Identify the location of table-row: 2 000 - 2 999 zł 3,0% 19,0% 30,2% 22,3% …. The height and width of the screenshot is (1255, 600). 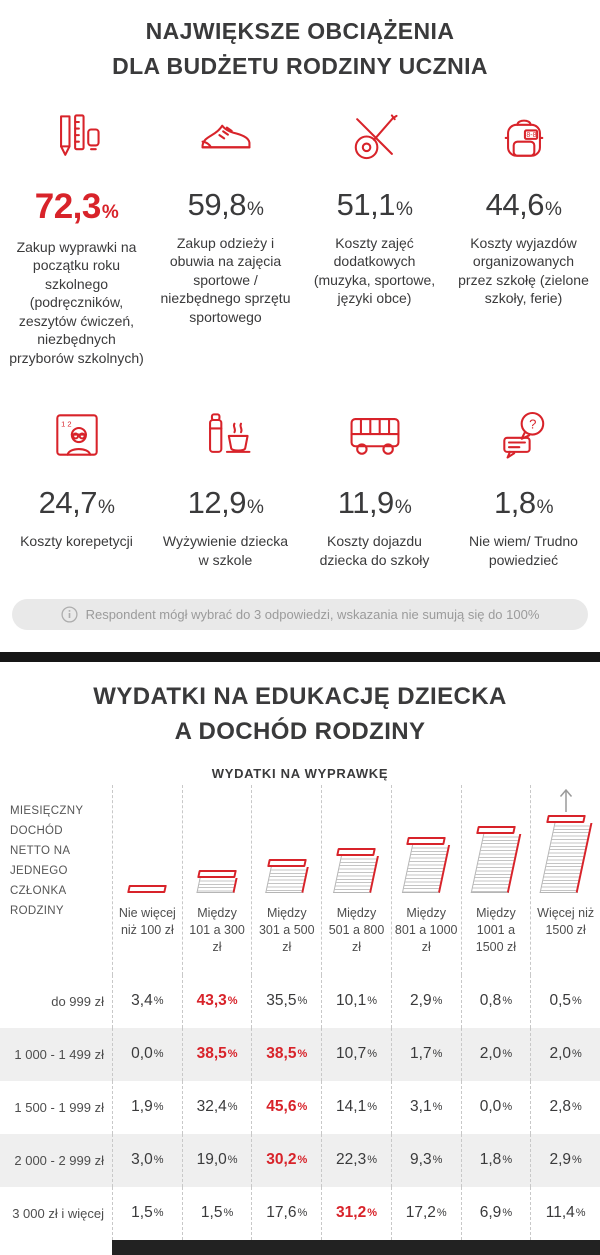
(300, 1160).